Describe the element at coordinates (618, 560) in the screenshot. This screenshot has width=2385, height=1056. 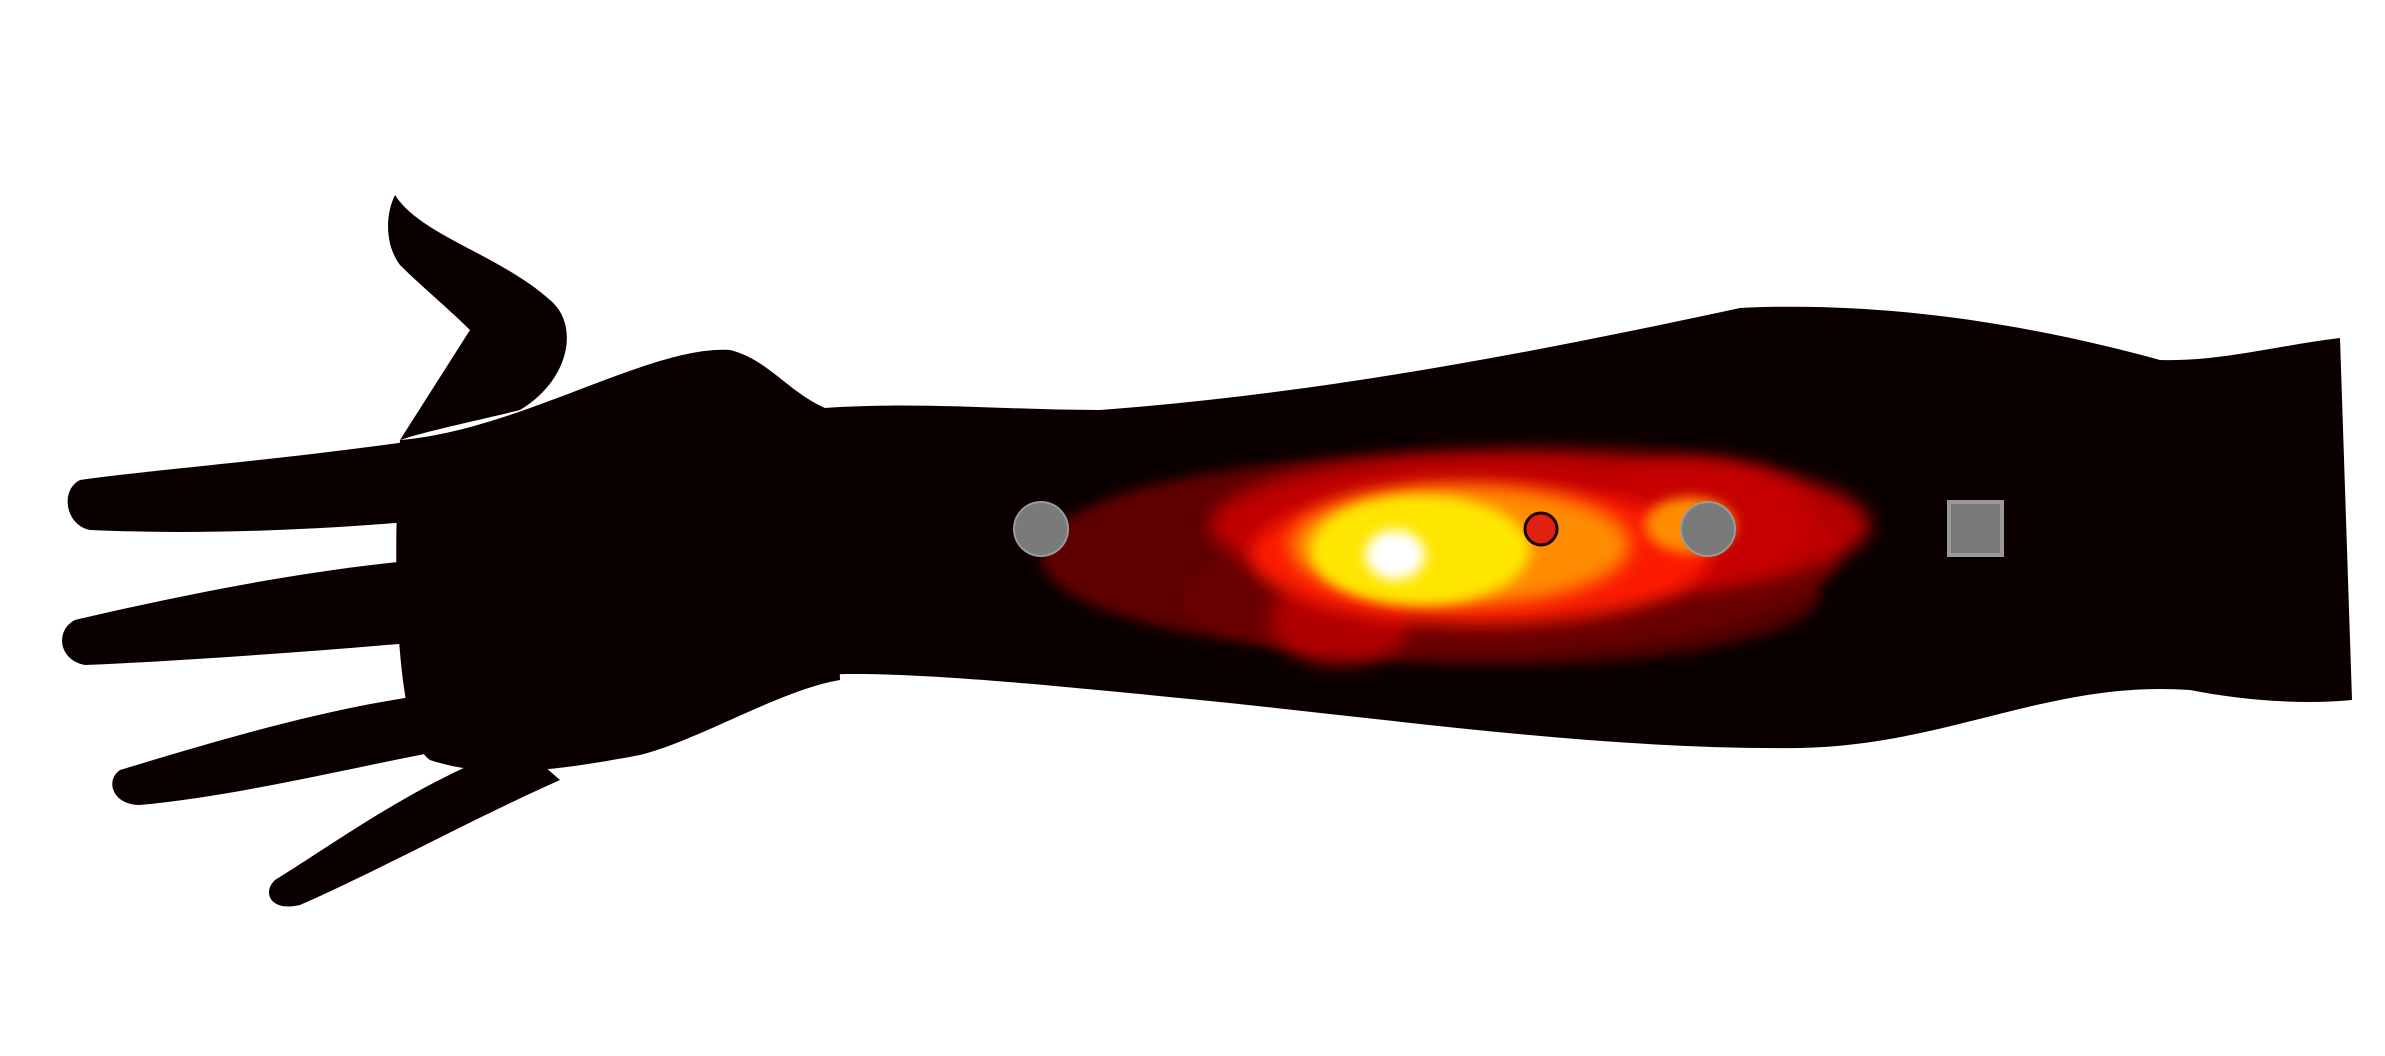
I see `palm-shape` at that location.